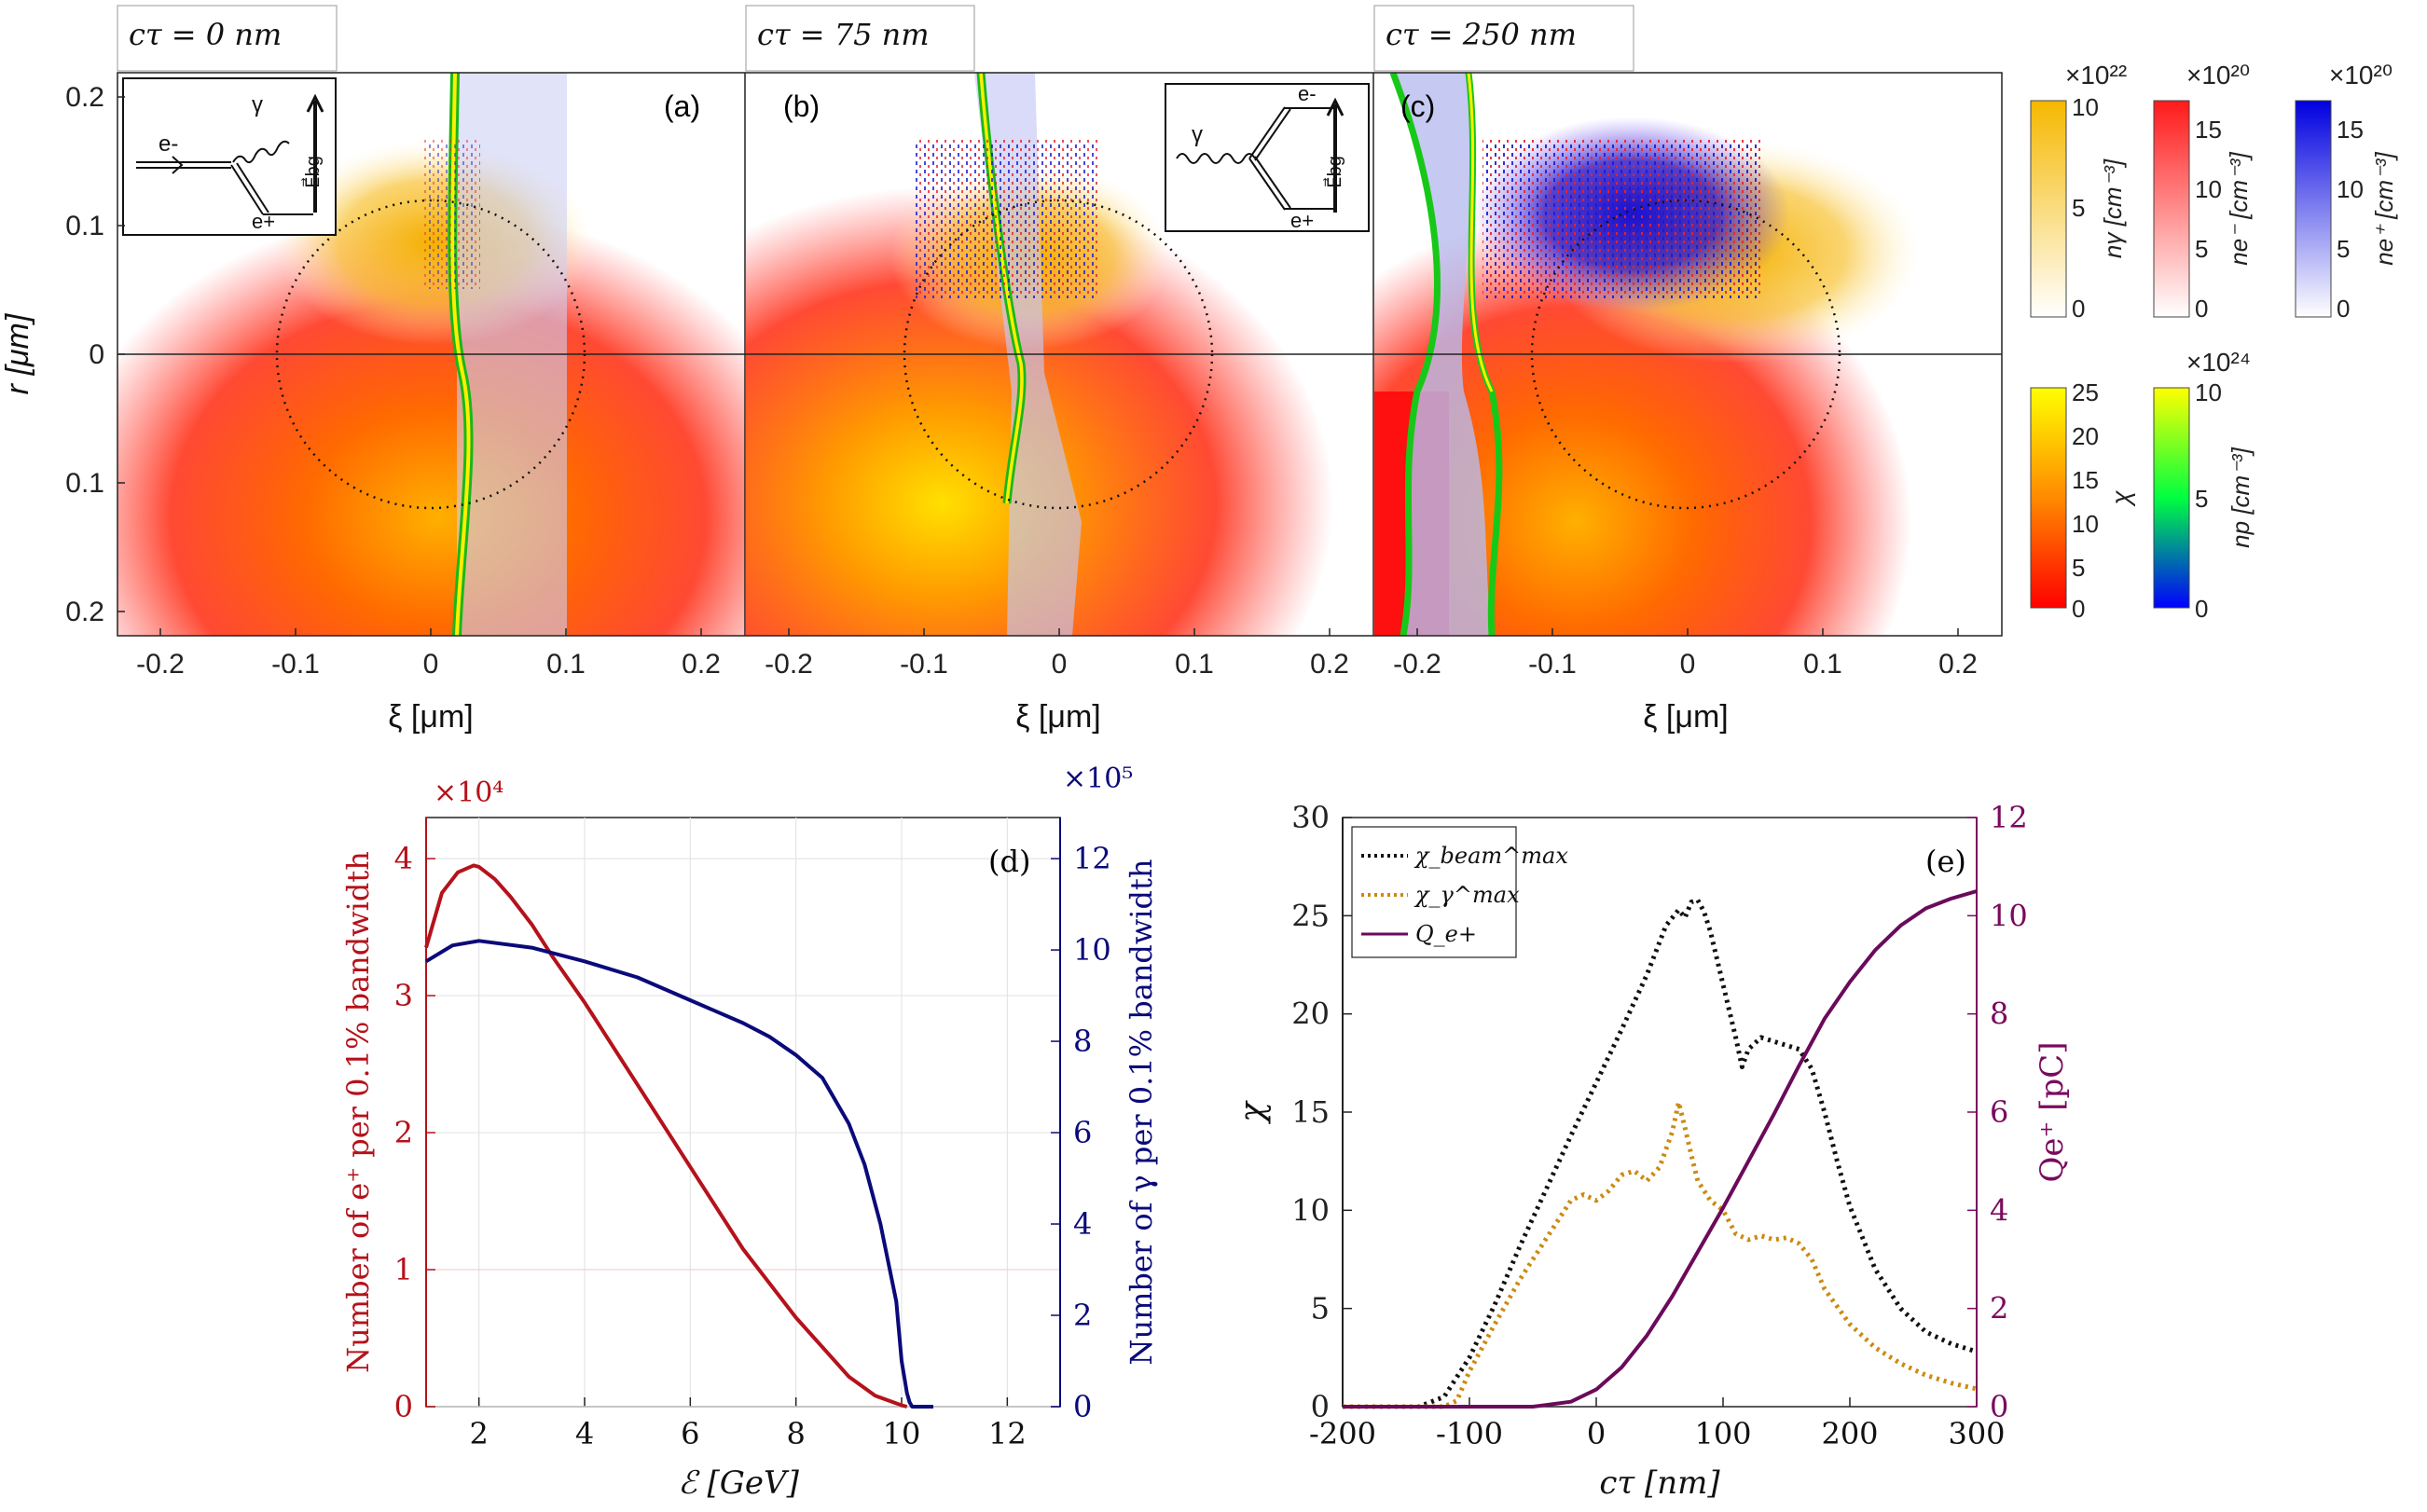 The image size is (2427, 1512). What do you see at coordinates (17, 353) in the screenshot?
I see `top-ylabel: r [μm]` at bounding box center [17, 353].